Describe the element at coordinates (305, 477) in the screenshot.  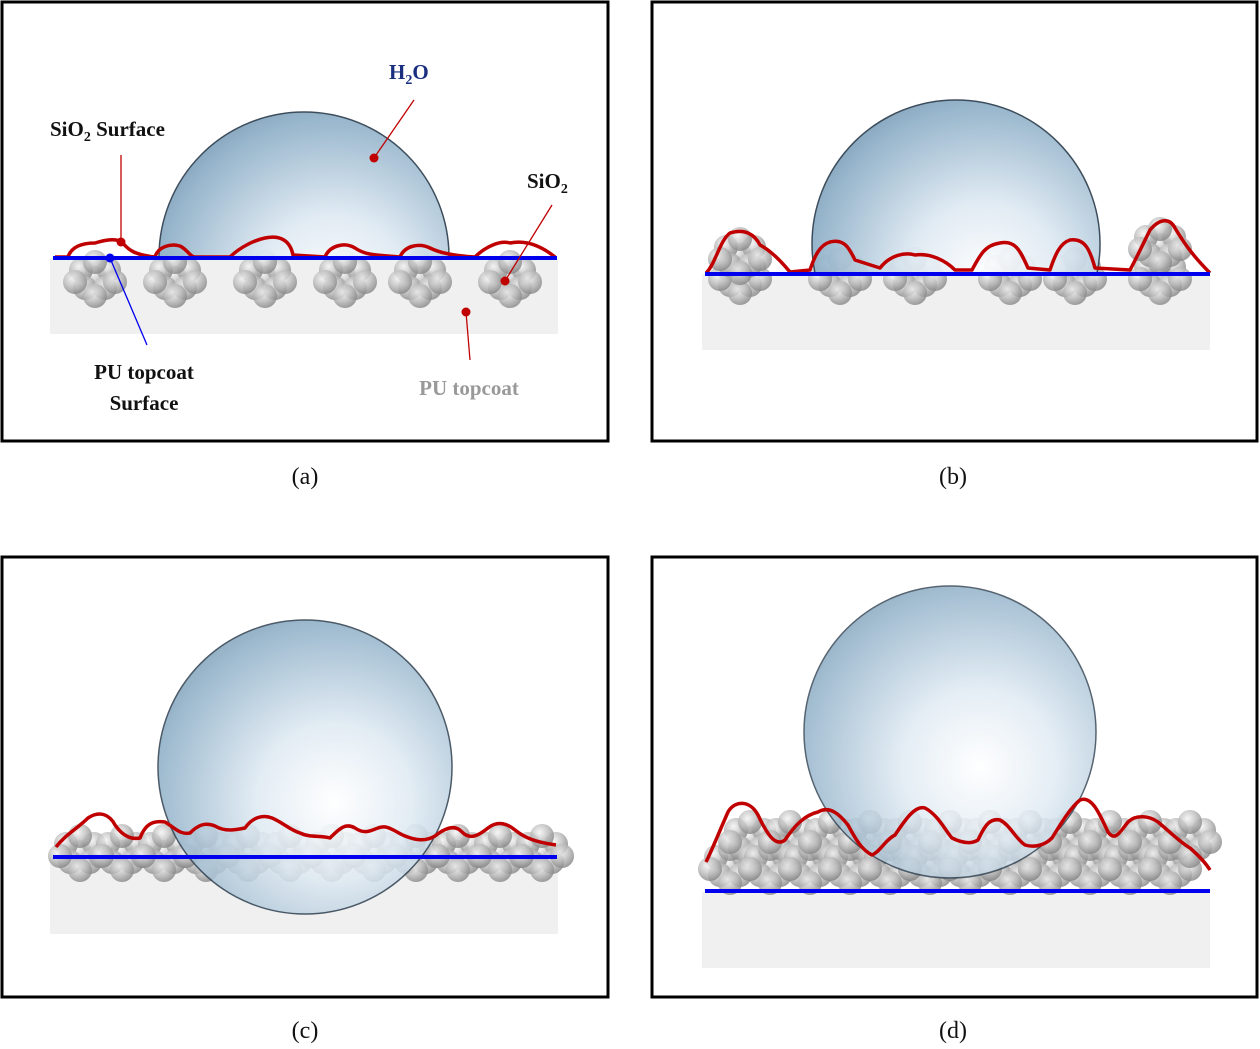
I see `caption-a: (a)` at that location.